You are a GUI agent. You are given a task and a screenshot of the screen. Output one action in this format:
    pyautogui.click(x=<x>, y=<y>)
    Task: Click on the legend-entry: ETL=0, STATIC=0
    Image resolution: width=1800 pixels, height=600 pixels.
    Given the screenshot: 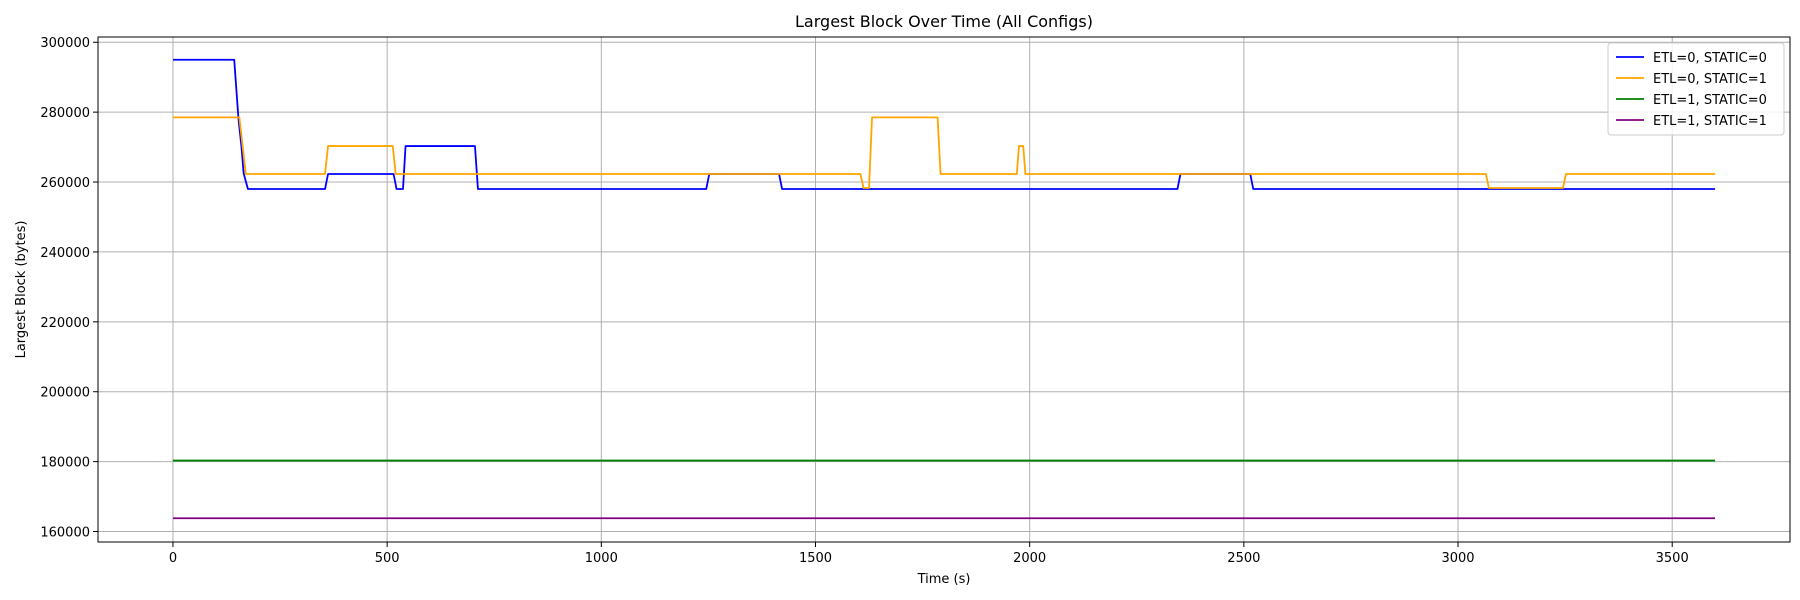 What is the action you would take?
    pyautogui.click(x=1710, y=58)
    